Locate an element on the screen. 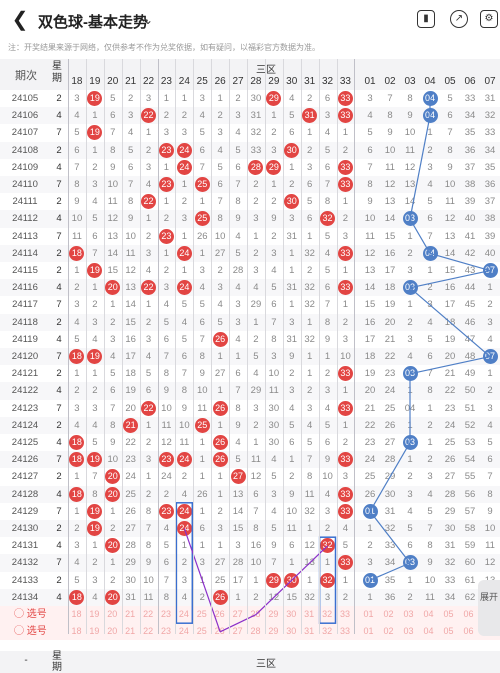 The height and width of the screenshot is (673, 500). trend-cell: 23 is located at coordinates (167, 150).